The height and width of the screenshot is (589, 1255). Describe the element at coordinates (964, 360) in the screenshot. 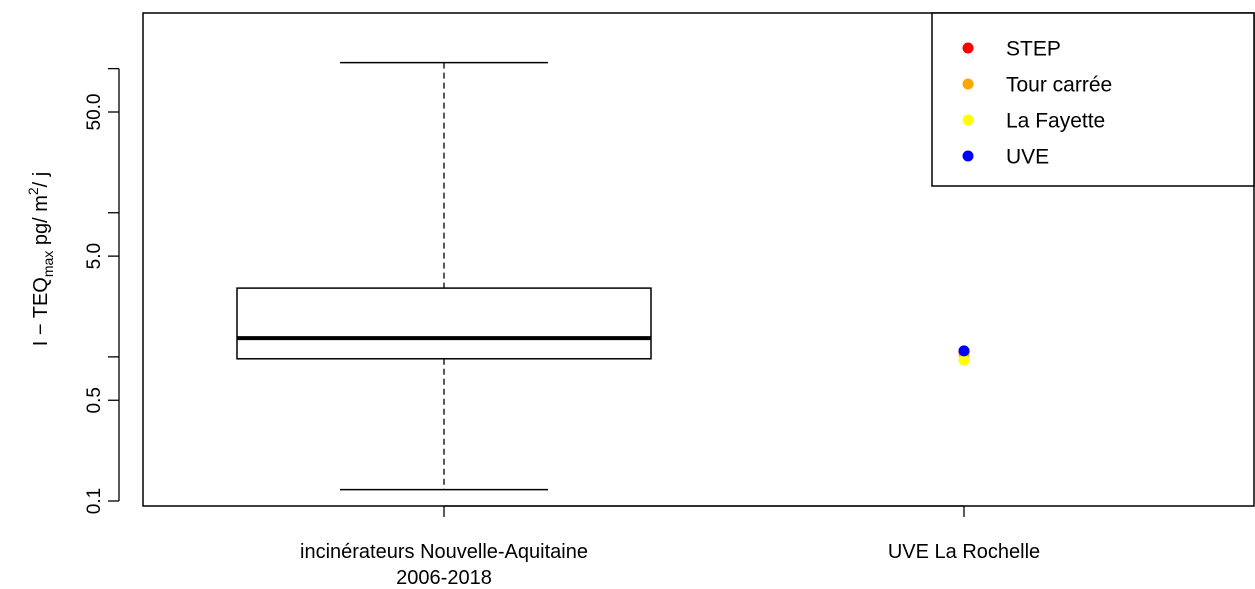

I see `point-la-fayette` at that location.